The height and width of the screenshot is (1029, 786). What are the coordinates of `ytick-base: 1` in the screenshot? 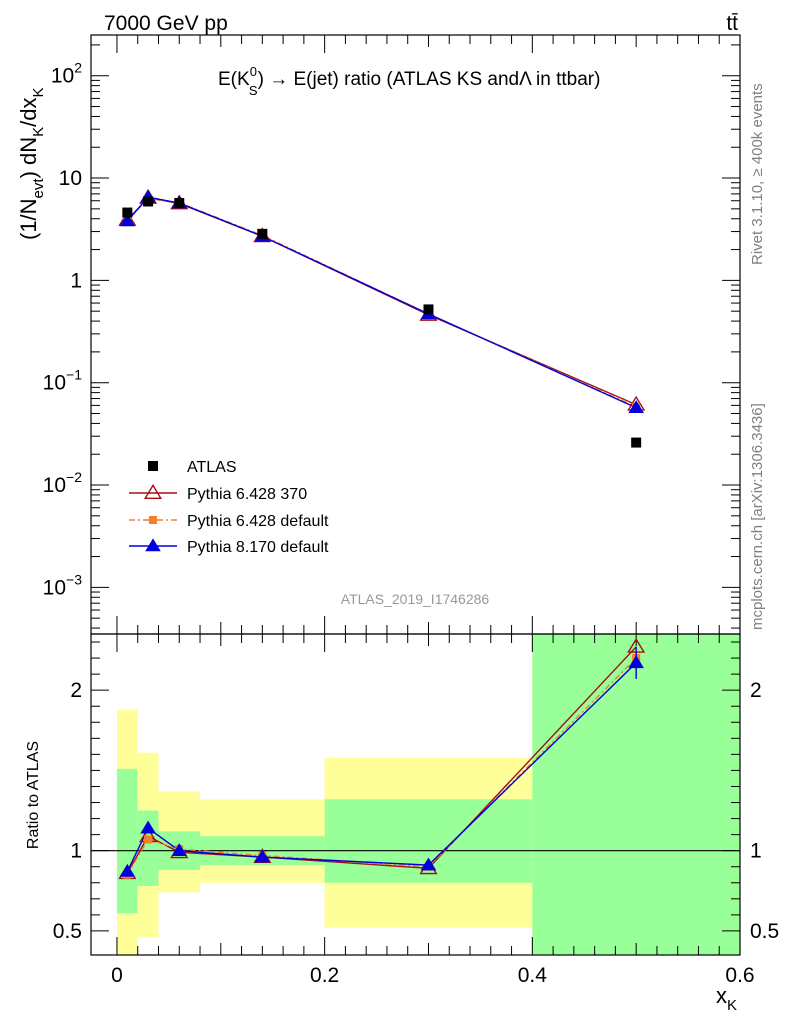 It's located at (76, 280).